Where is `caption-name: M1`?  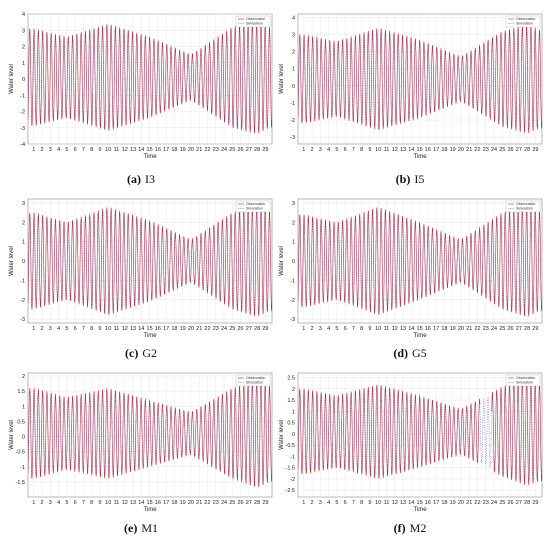 caption-name: M1 is located at coordinates (149, 528).